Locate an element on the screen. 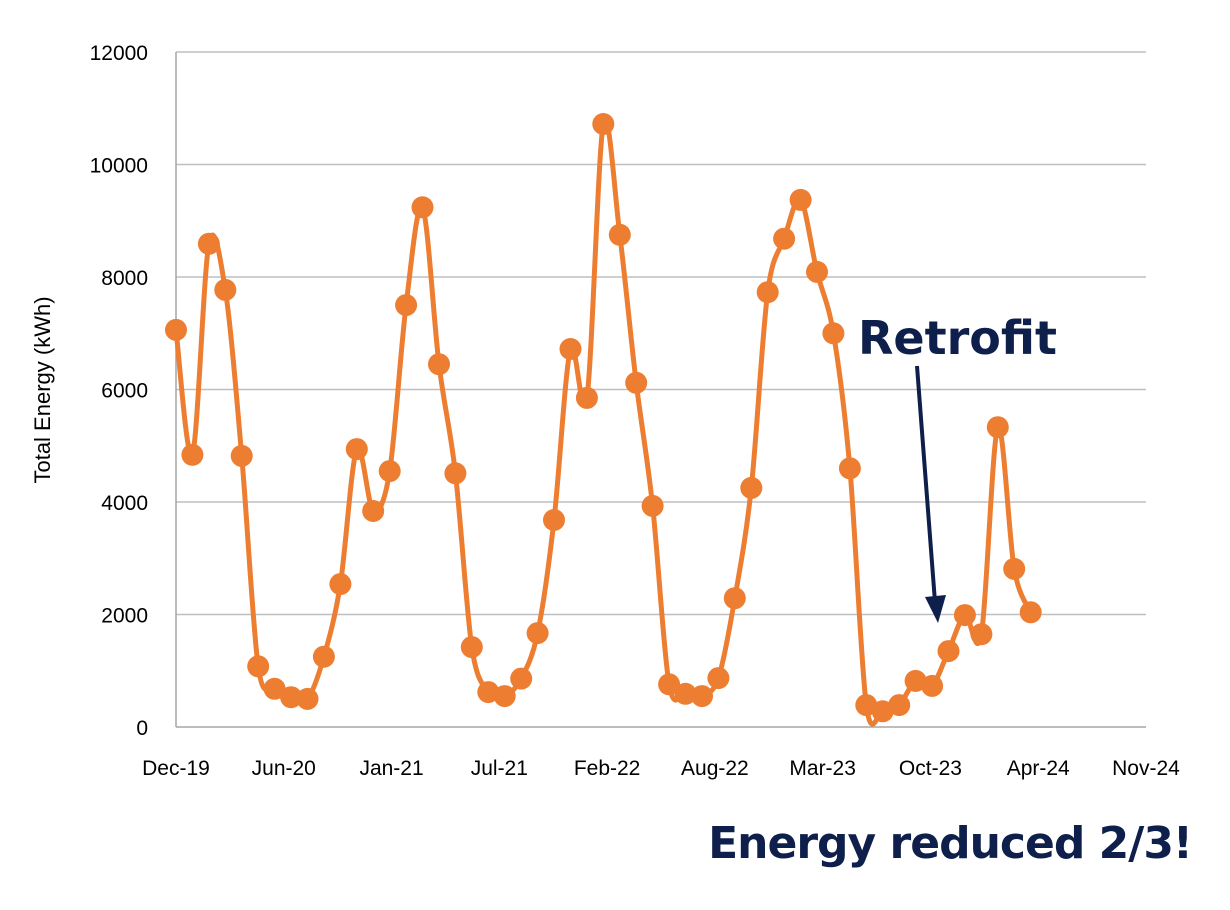 Image resolution: width=1230 pixels, height=910 pixels. data-point: Mar-23: 8090 is located at coordinates (817, 271).